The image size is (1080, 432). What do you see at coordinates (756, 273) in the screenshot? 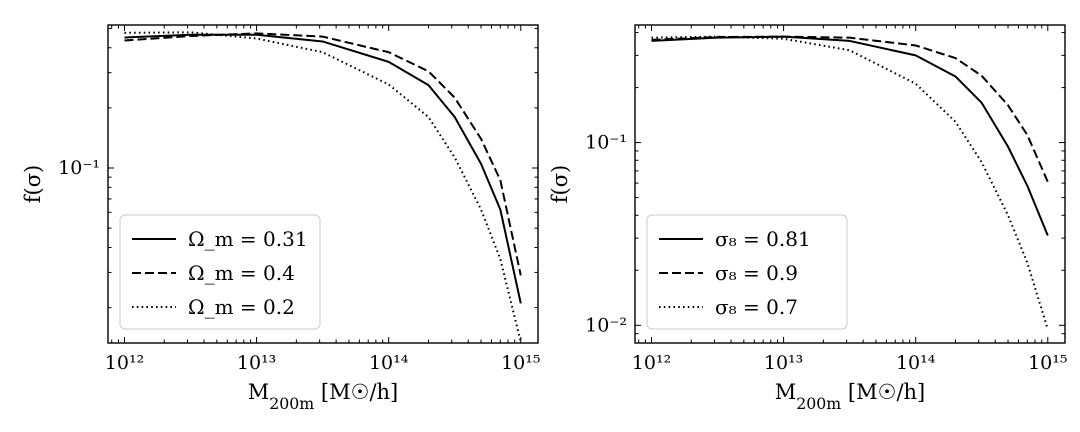
I see `legend-label-2: σ₈ = 0.9` at bounding box center [756, 273].